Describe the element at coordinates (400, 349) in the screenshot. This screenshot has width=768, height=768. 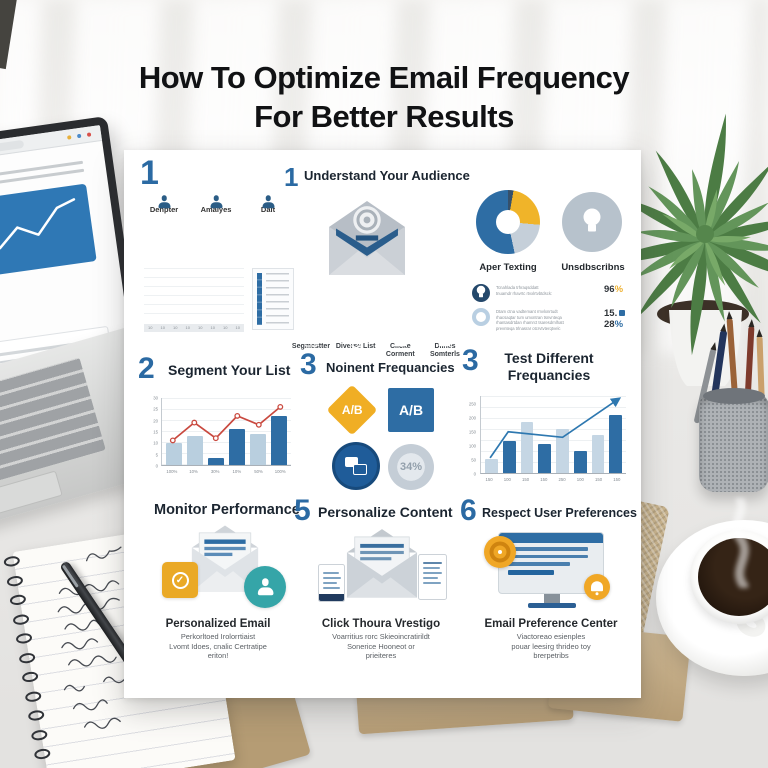
I see `trait-click-comment: Clicke Corment` at that location.